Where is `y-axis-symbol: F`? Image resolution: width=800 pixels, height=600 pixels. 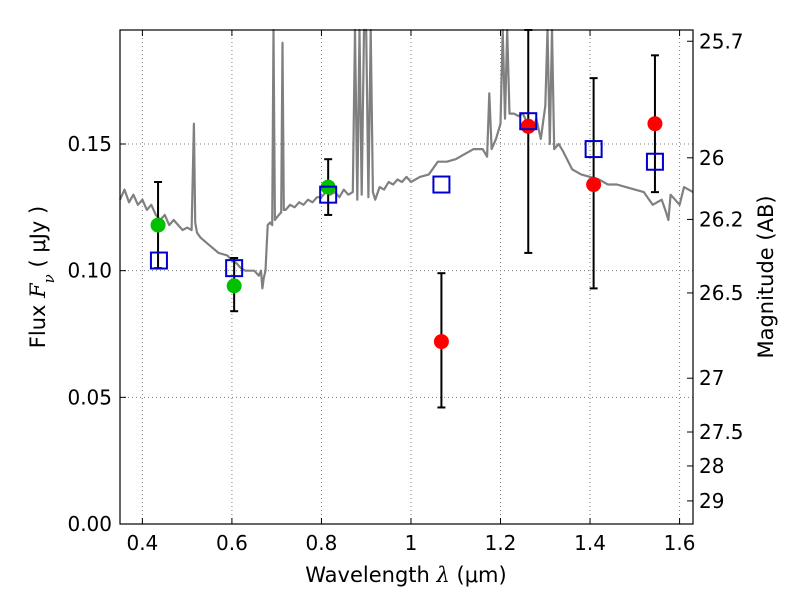 y-axis-symbol: F is located at coordinates (38, 290).